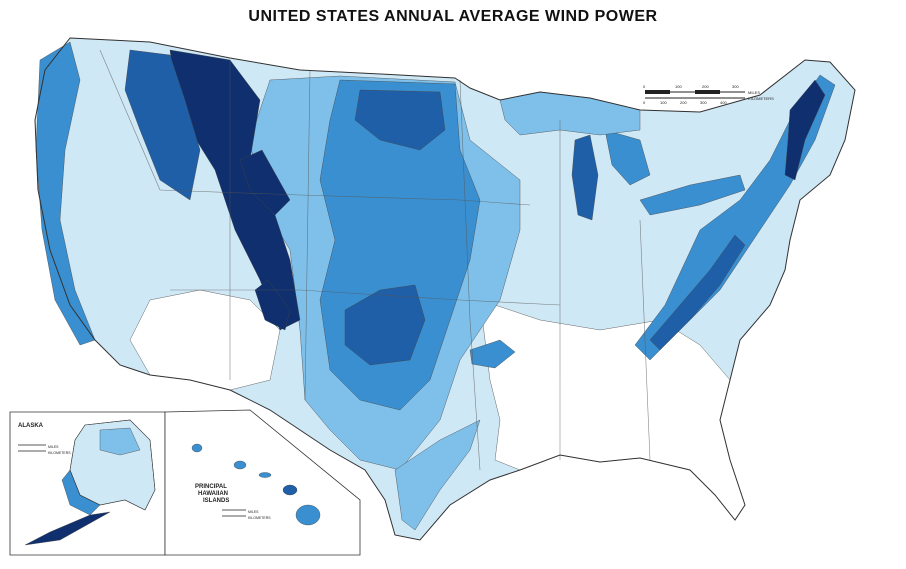 The height and width of the screenshot is (569, 906). I want to click on main-scale-km-2: 200, so click(683, 102).